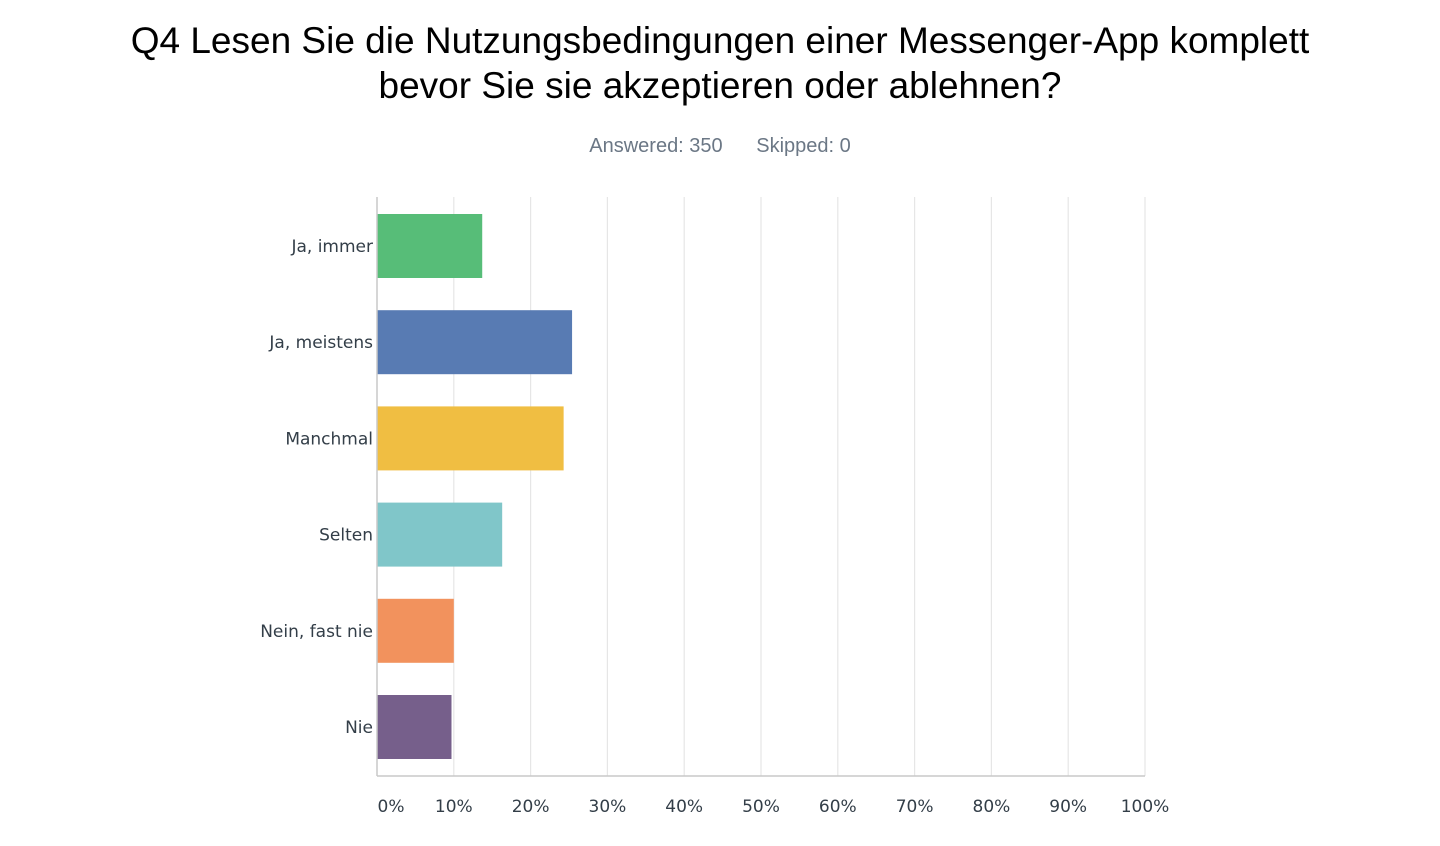  What do you see at coordinates (1145, 807) in the screenshot?
I see `x-tick-label: 100%` at bounding box center [1145, 807].